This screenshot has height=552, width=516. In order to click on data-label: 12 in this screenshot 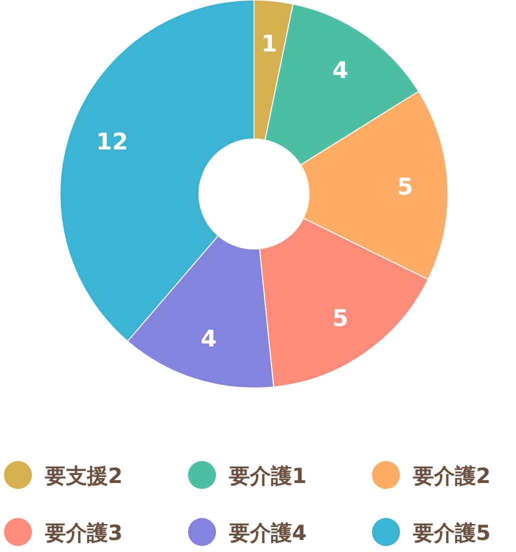, I will do `click(112, 142)`.